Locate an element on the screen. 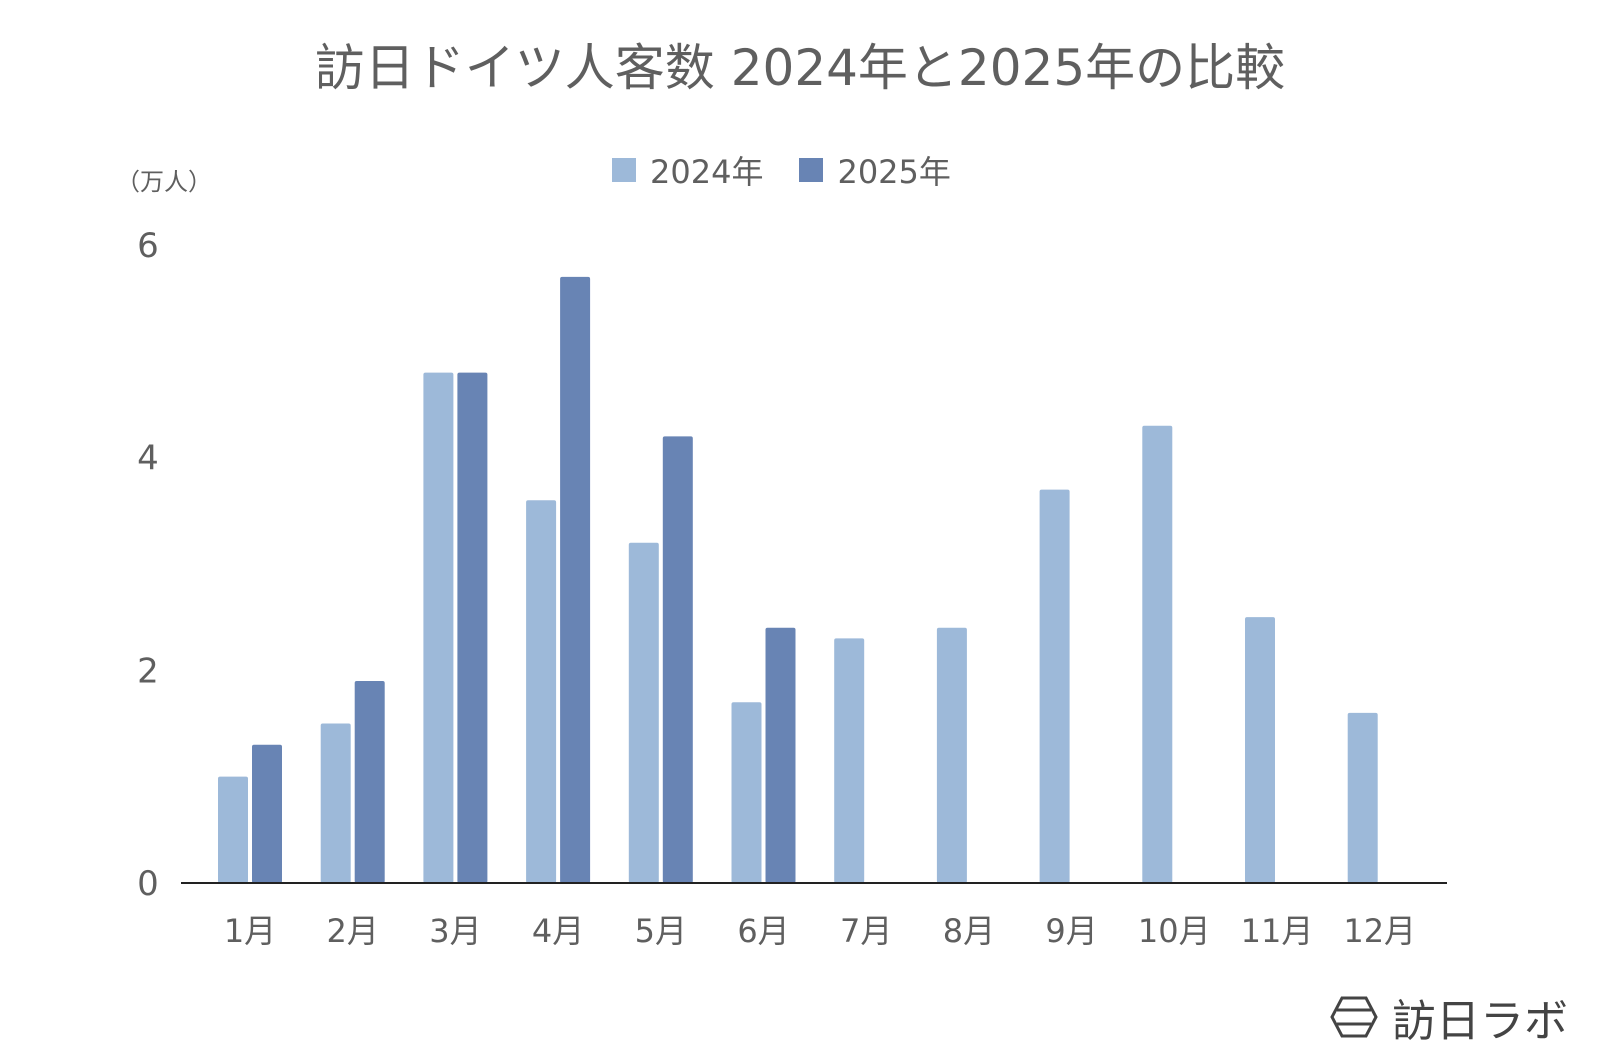 The height and width of the screenshot is (1049, 1600). x-tick-label: 5月 is located at coordinates (661, 931).